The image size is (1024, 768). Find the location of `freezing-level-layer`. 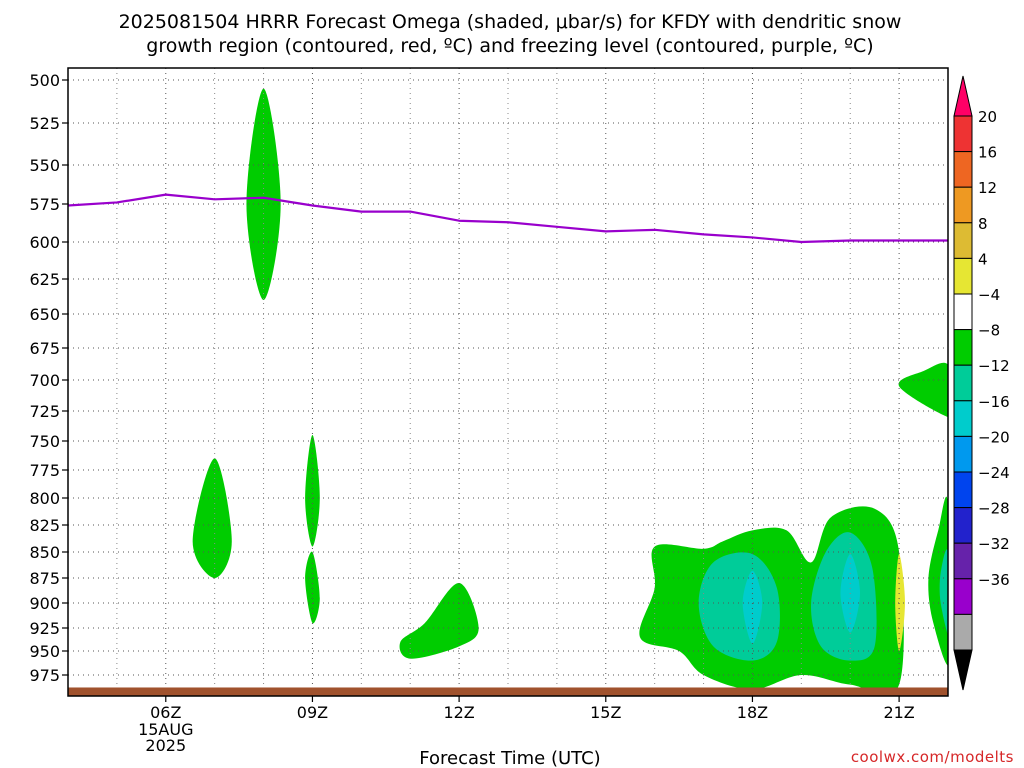

freezing-level-layer is located at coordinates (508, 218).